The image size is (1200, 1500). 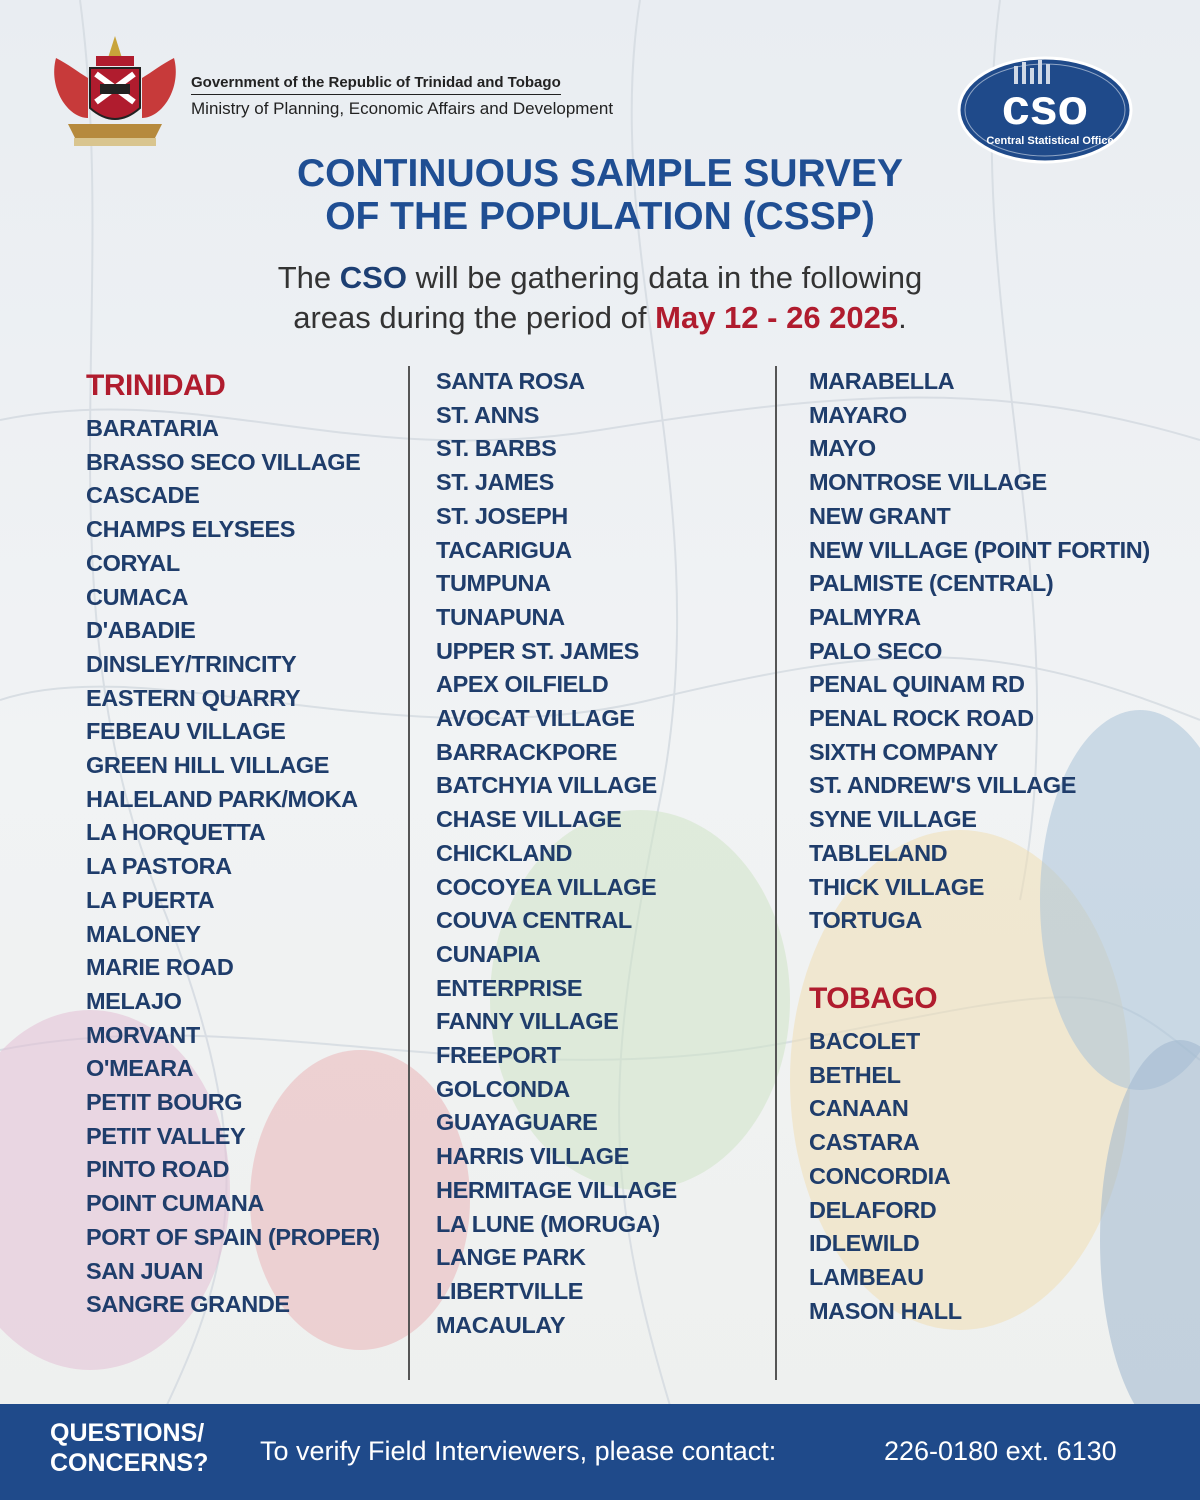 What do you see at coordinates (931, 583) in the screenshot?
I see `area-item: PALMISTE (CENTRAL)` at bounding box center [931, 583].